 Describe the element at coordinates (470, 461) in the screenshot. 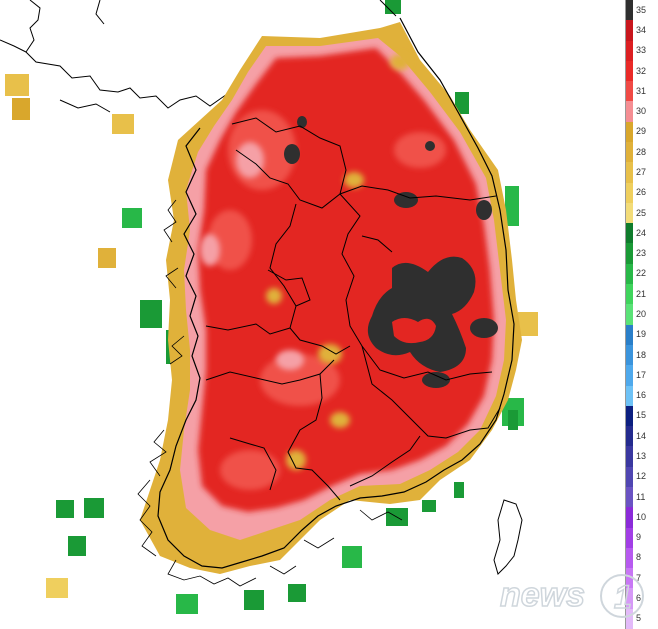

I see `coastal-cool` at that location.